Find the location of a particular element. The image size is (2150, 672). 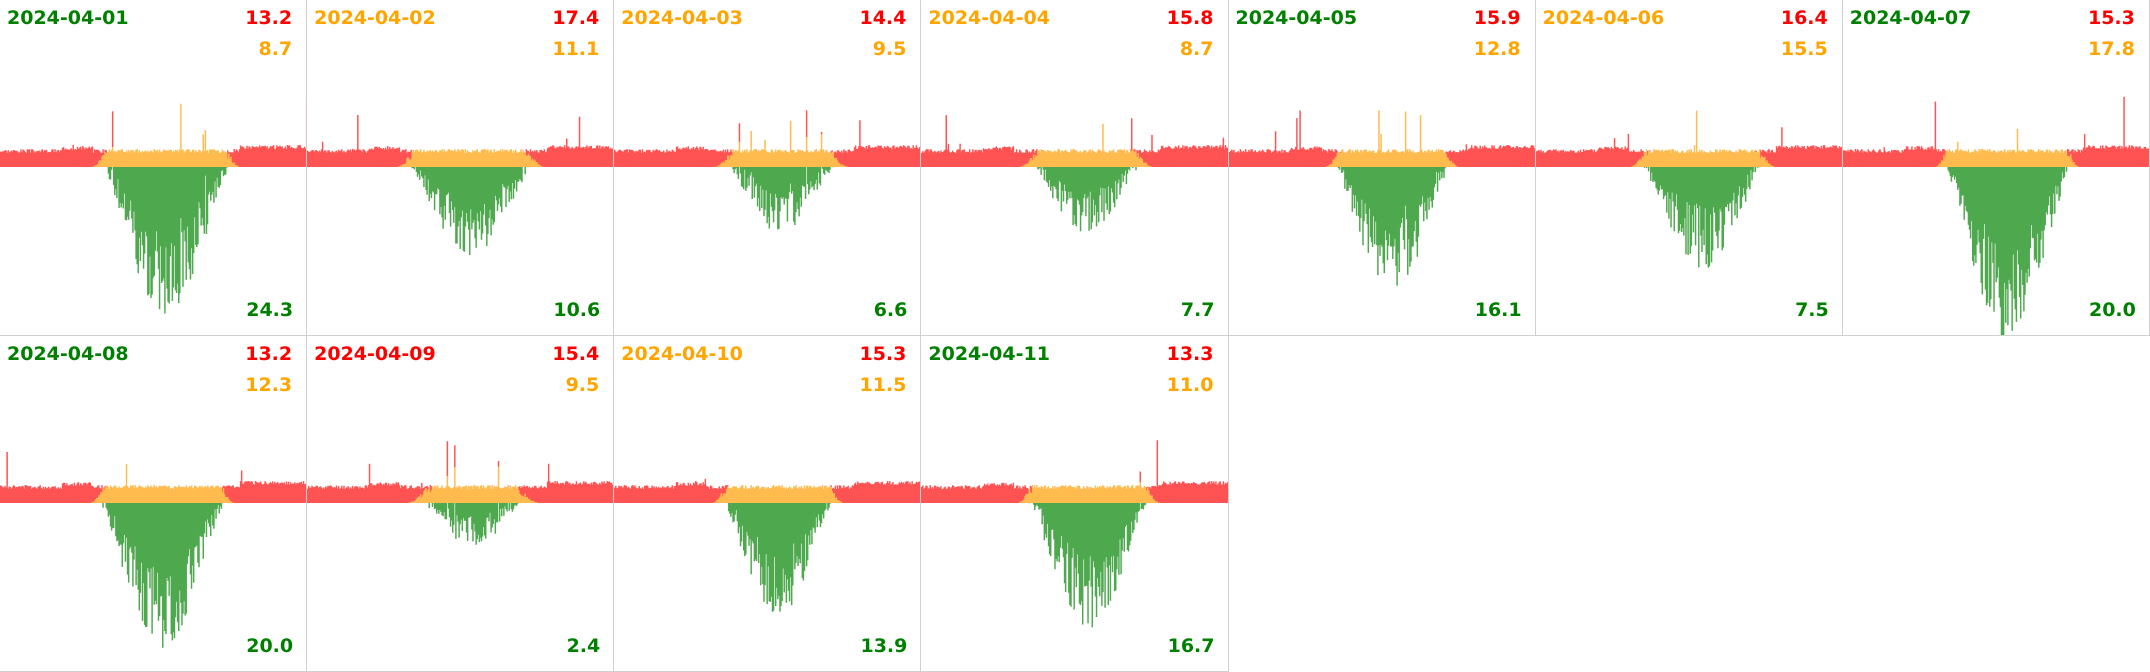

grid-import-value: 16.4 is located at coordinates (1804, 18).